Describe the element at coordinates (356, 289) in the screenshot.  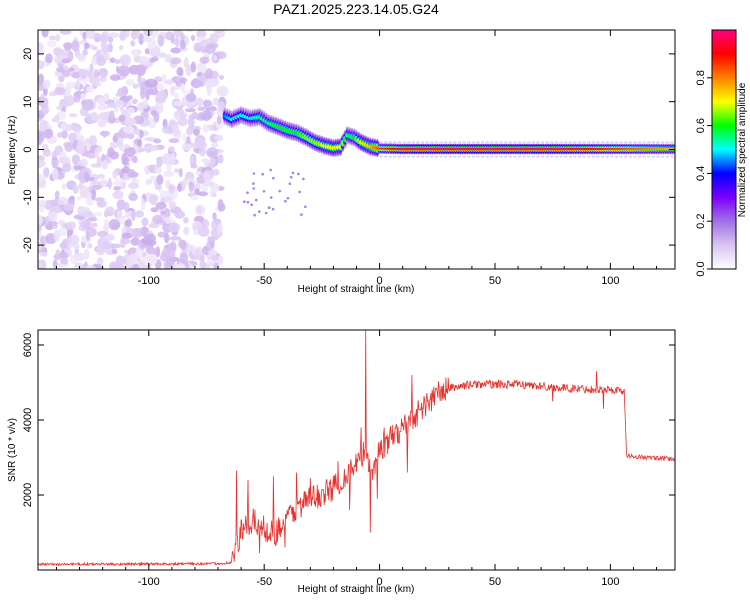
I see `spectrogram-x-axis-label: Height of straight line (km)` at that location.